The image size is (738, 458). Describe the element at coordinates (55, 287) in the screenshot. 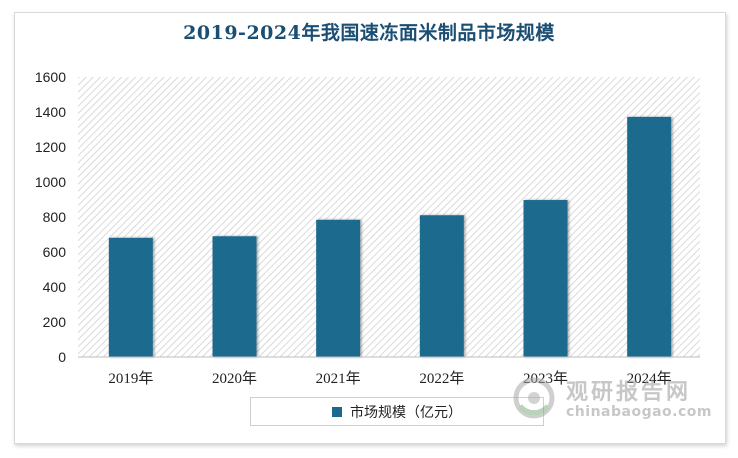

I see `y-tick-label: 400` at that location.